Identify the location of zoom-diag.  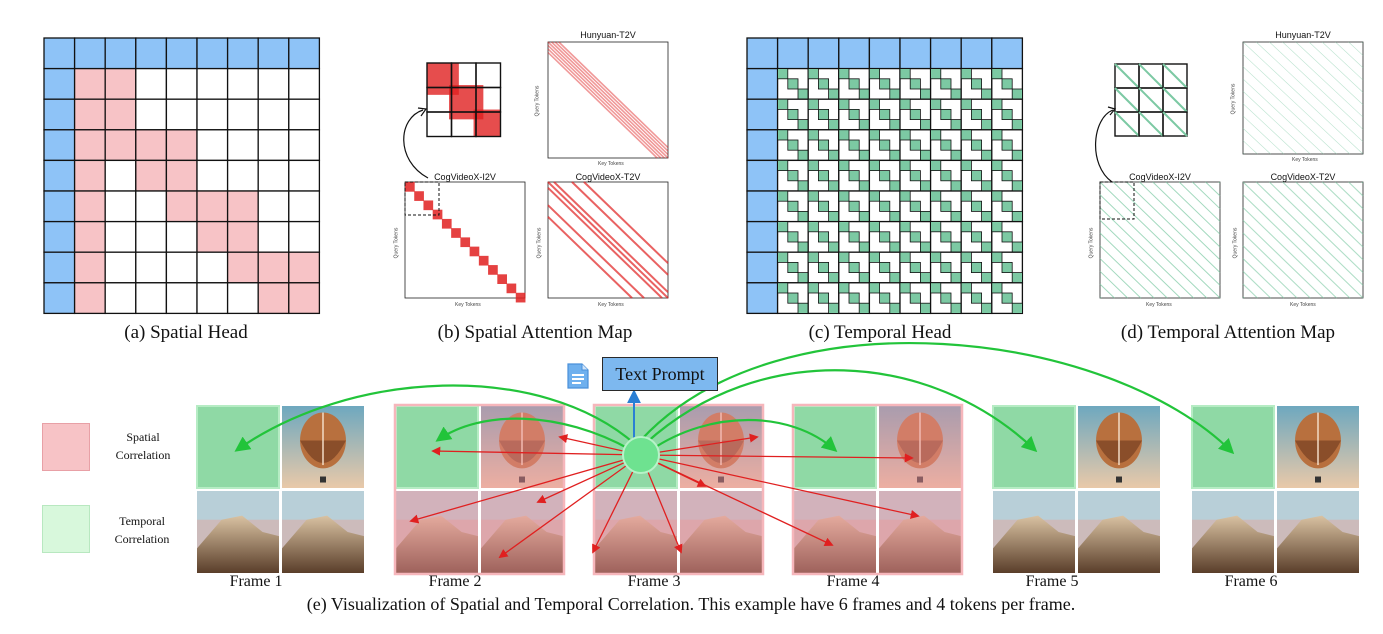
(1127, 76).